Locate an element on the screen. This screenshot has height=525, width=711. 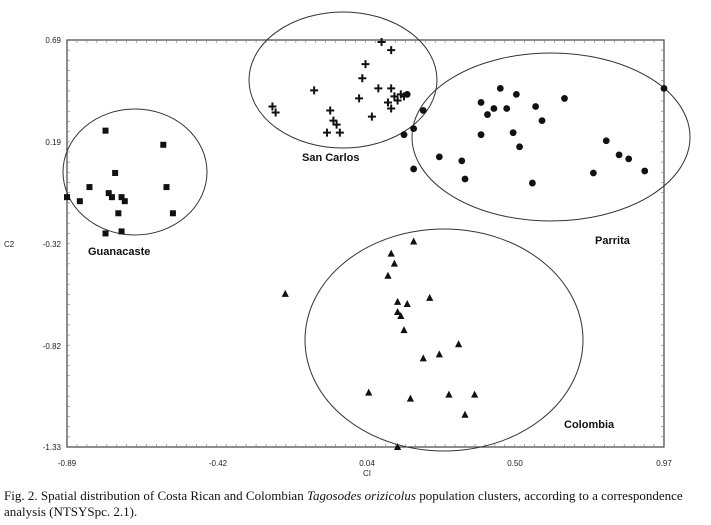
x-tick-label: 0.50 is located at coordinates (515, 463).